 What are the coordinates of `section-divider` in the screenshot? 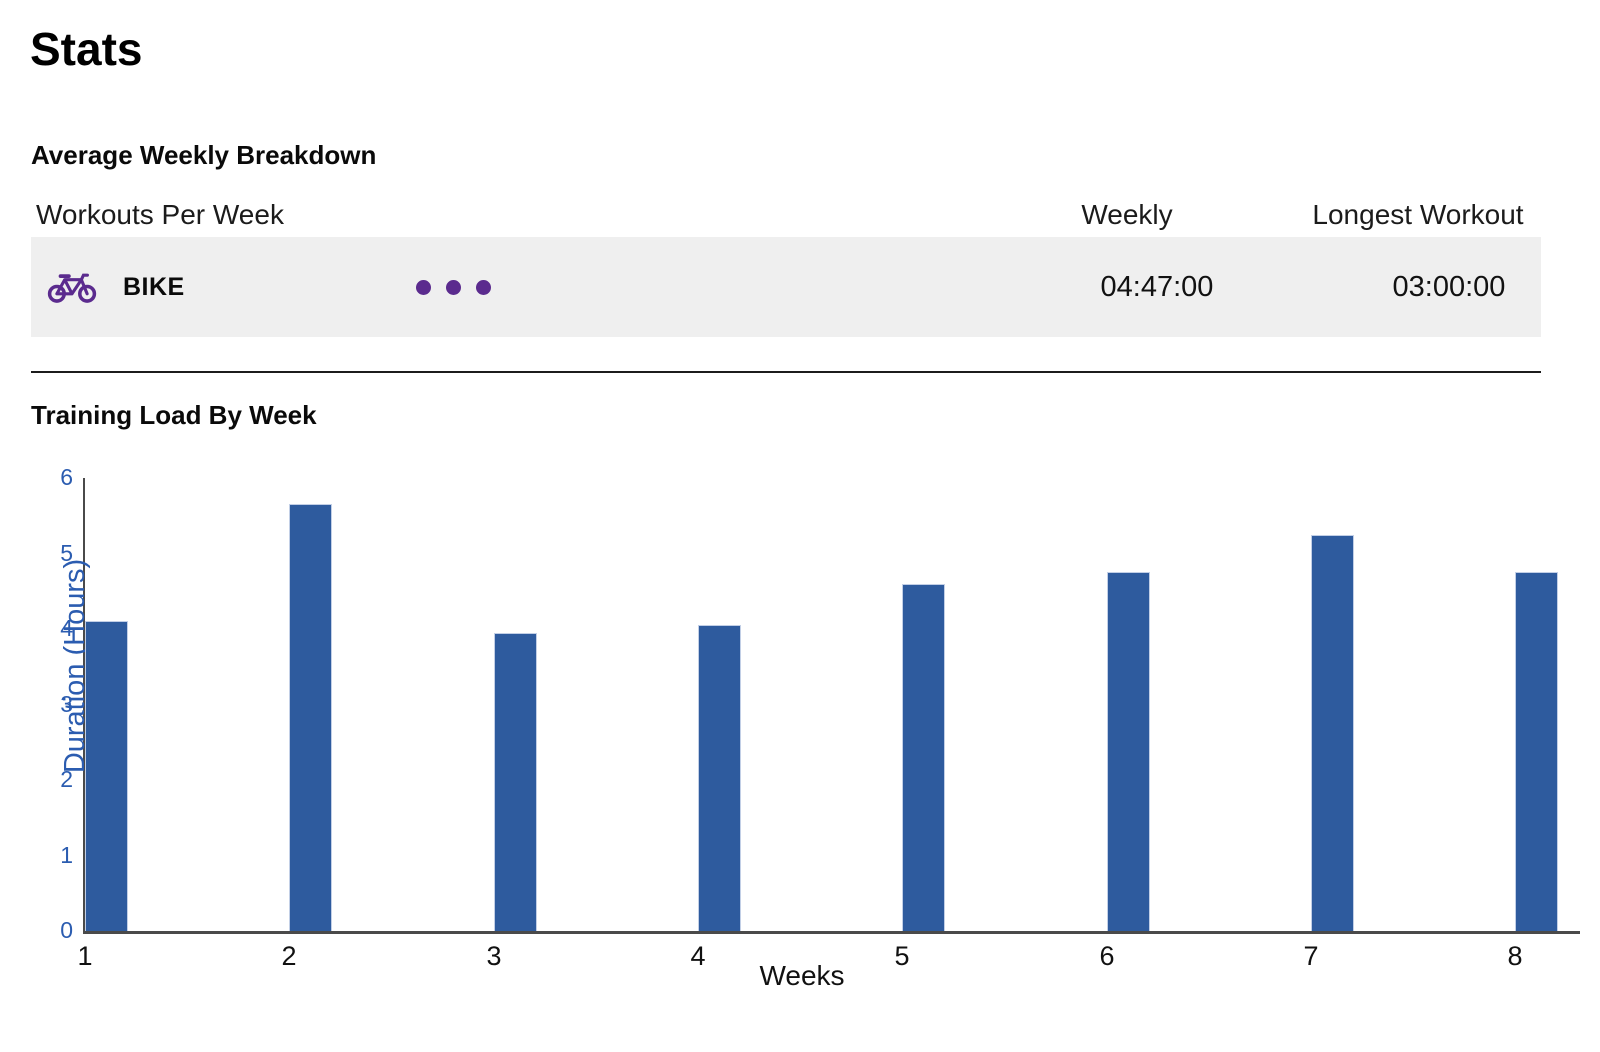 It's located at (786, 372).